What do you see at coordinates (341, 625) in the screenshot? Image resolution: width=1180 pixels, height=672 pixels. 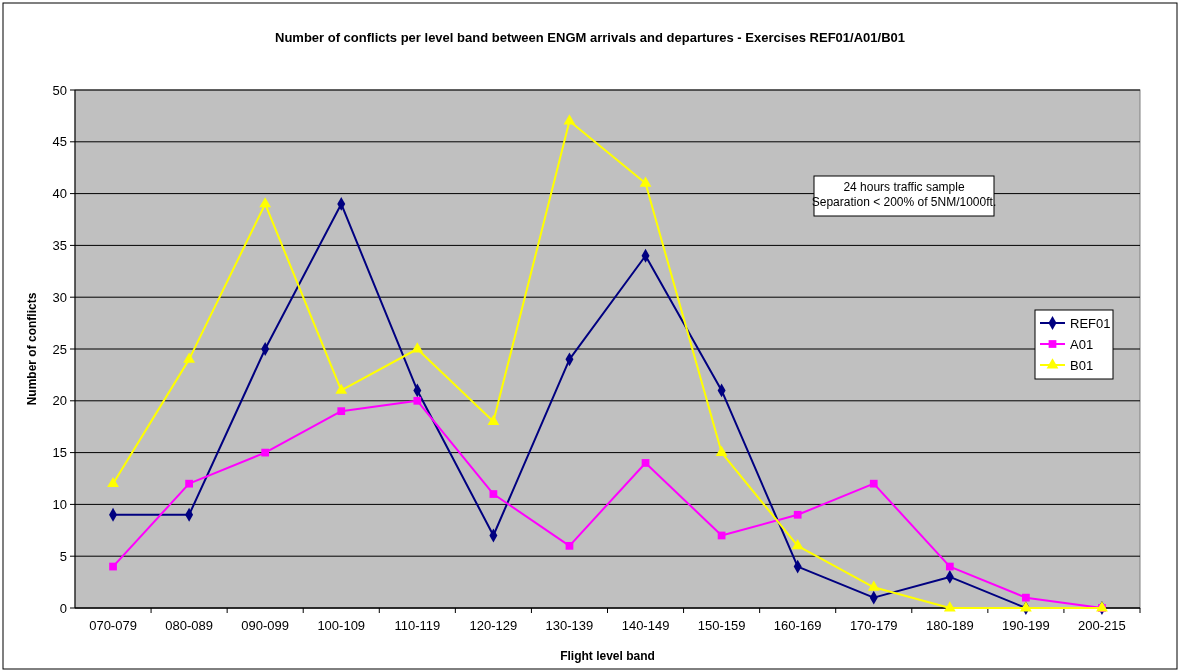 I see `x-tick-label: 100-109` at bounding box center [341, 625].